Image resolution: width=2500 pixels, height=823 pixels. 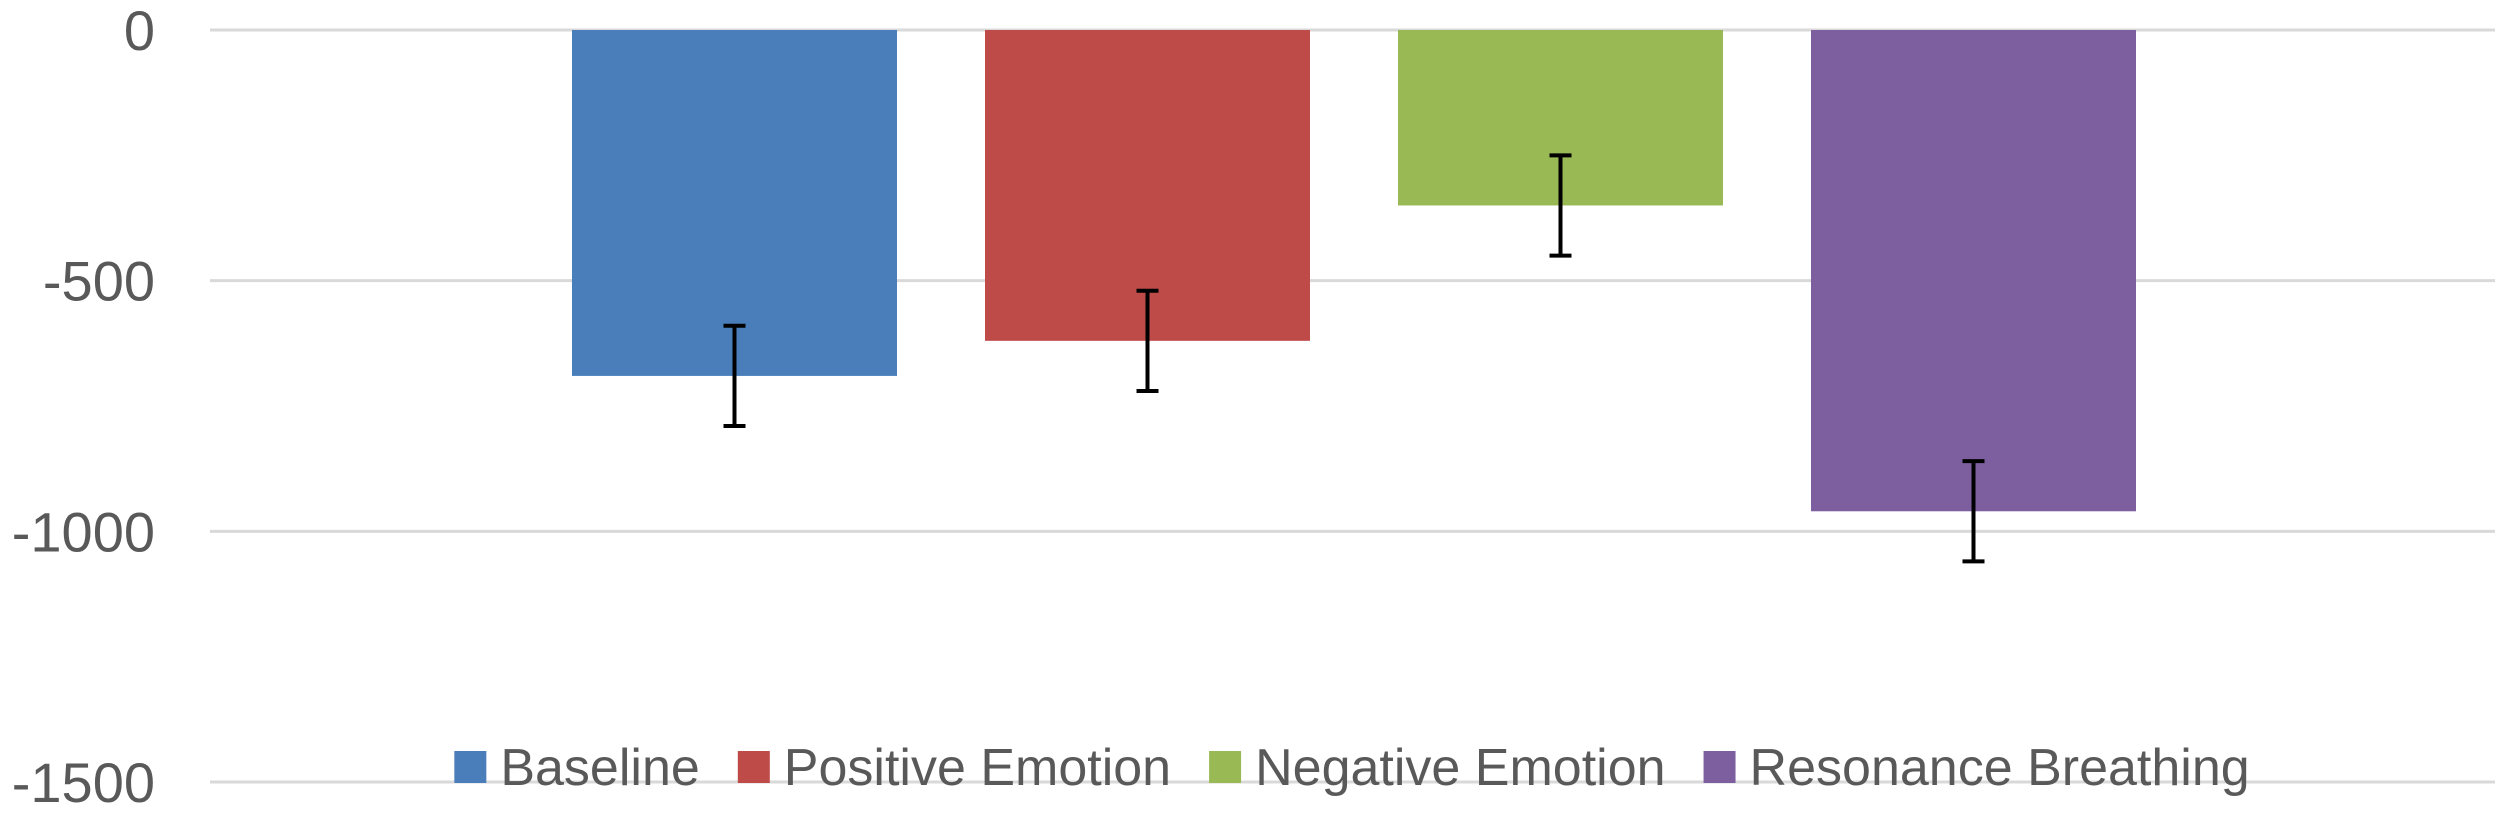 I want to click on legend-item: Positive Emotion, so click(x=954, y=768).